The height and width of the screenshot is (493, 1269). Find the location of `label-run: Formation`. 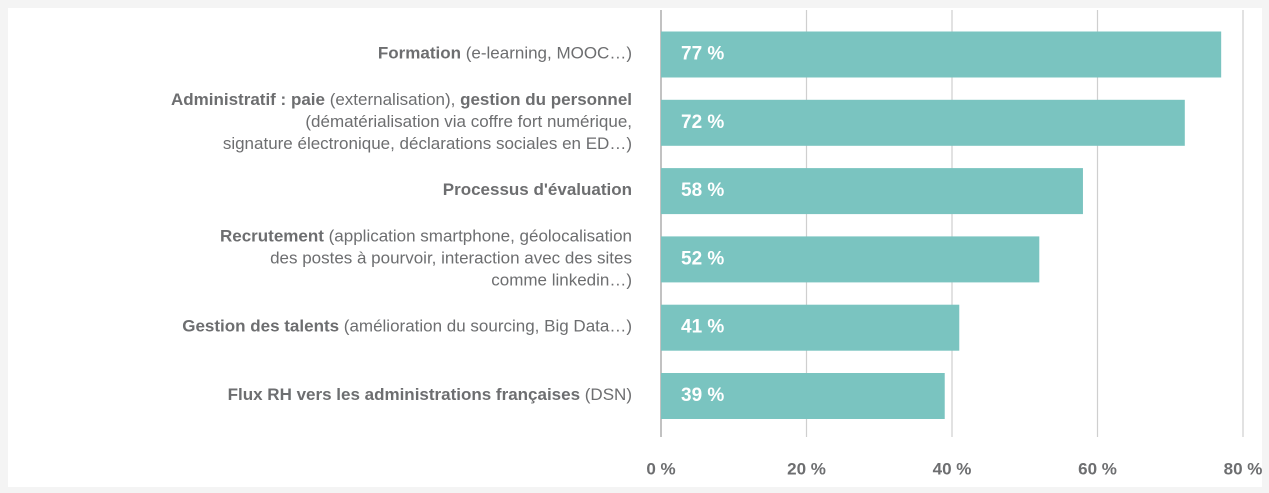

label-run: Formation is located at coordinates (419, 53).